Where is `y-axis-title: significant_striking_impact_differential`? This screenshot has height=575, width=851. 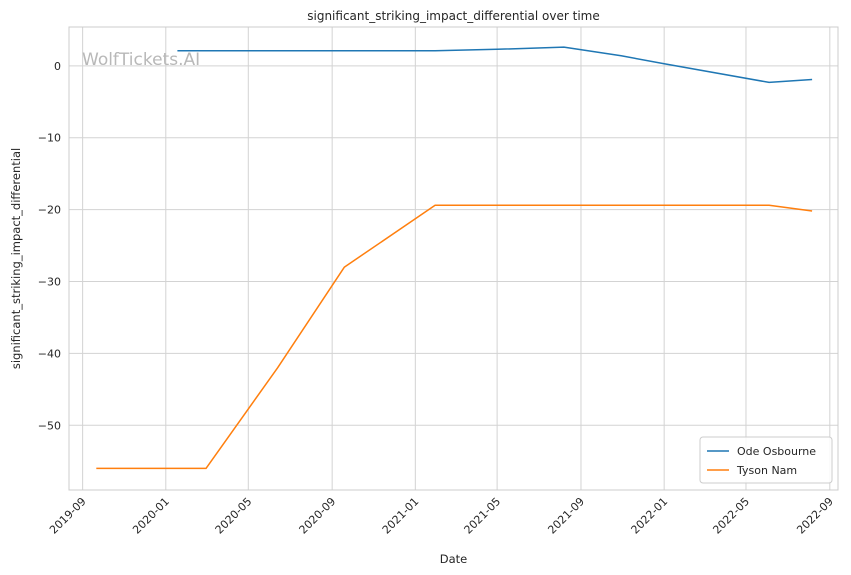 y-axis-title: significant_striking_impact_differential is located at coordinates (16, 258).